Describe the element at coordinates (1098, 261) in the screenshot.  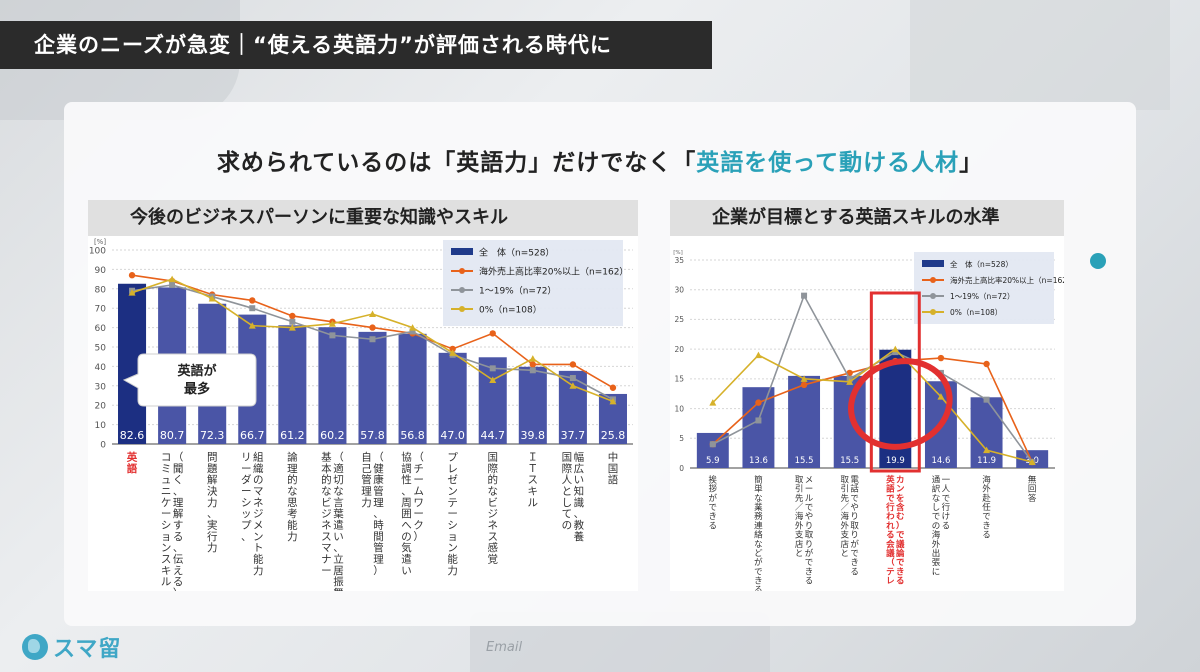
I see `pointer-dot` at that location.